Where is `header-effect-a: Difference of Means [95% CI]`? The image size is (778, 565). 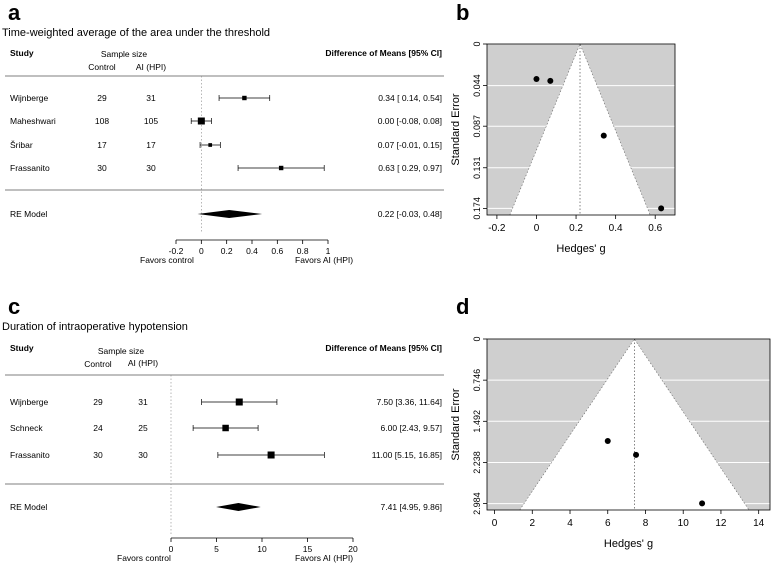
header-effect-a: Difference of Means [95% CI] is located at coordinates (383, 53).